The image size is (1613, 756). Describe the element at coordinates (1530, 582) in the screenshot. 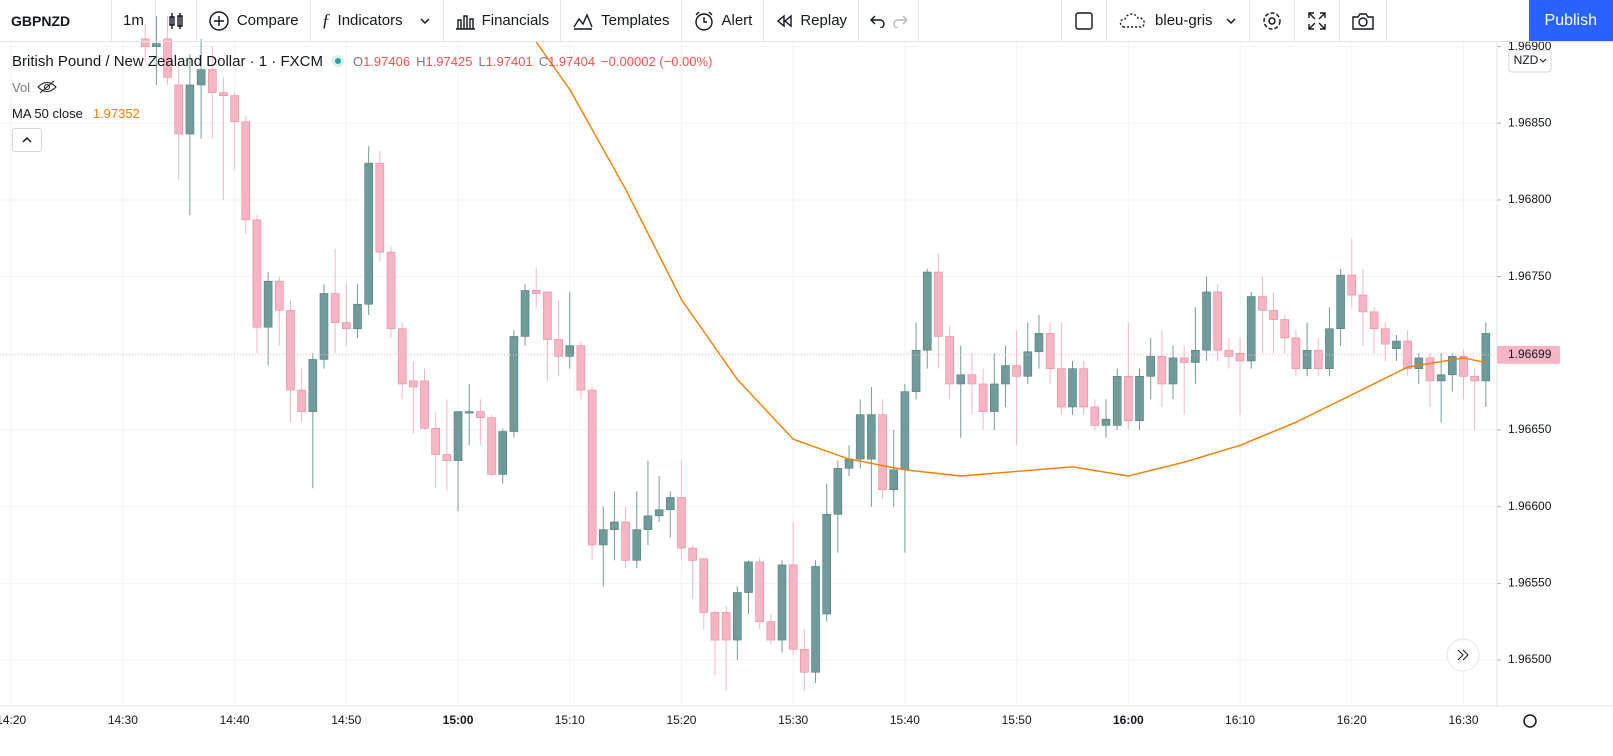

I see `y-tick-label: 1.96550` at that location.